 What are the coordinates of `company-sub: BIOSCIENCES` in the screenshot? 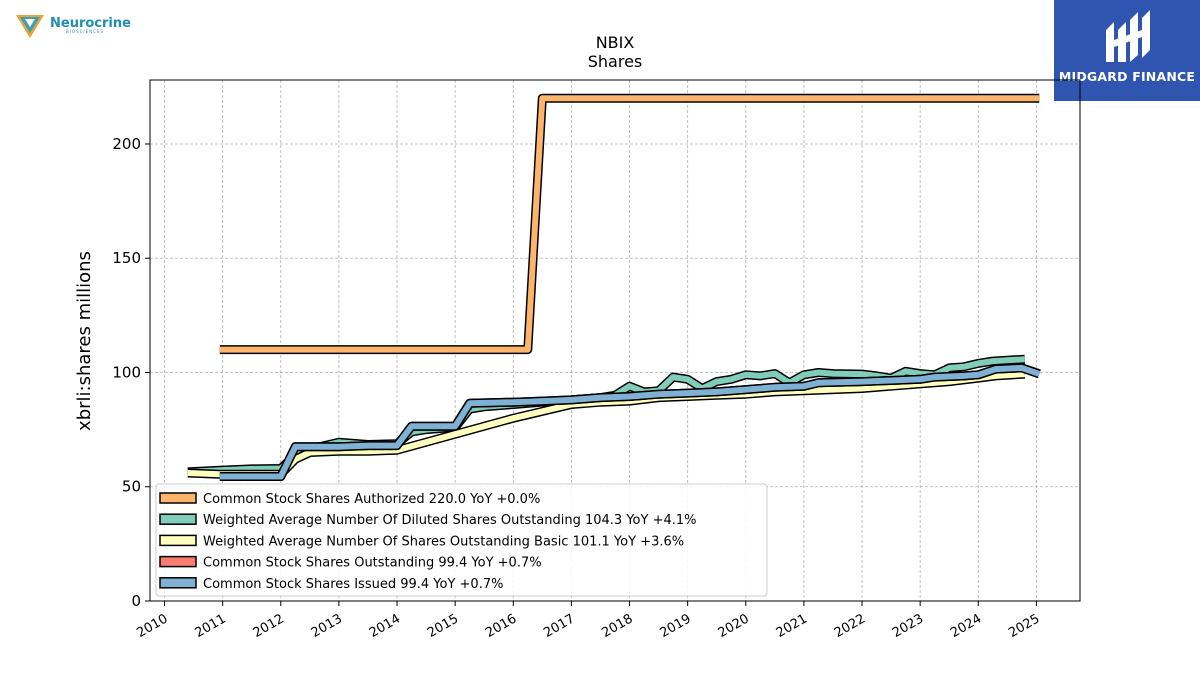 It's located at (85, 31).